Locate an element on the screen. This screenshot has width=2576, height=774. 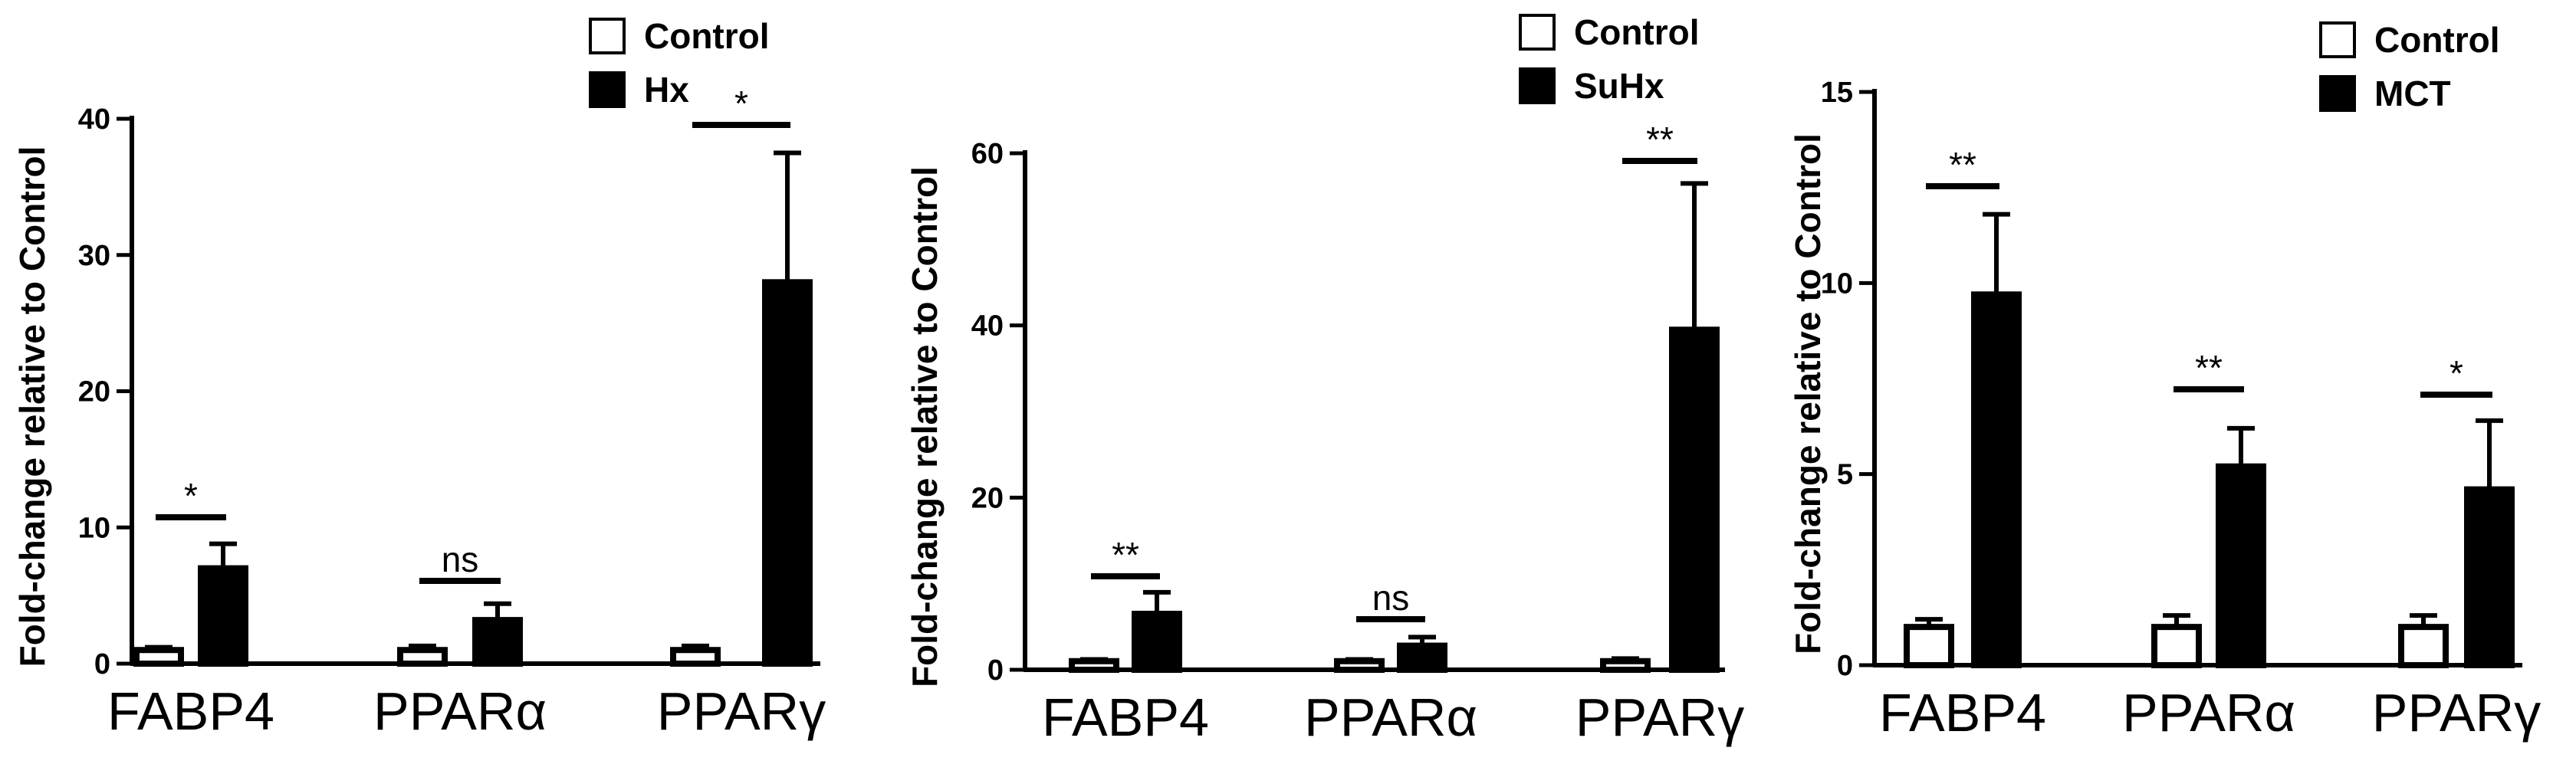
y-tick-label: 30 is located at coordinates (94, 256).